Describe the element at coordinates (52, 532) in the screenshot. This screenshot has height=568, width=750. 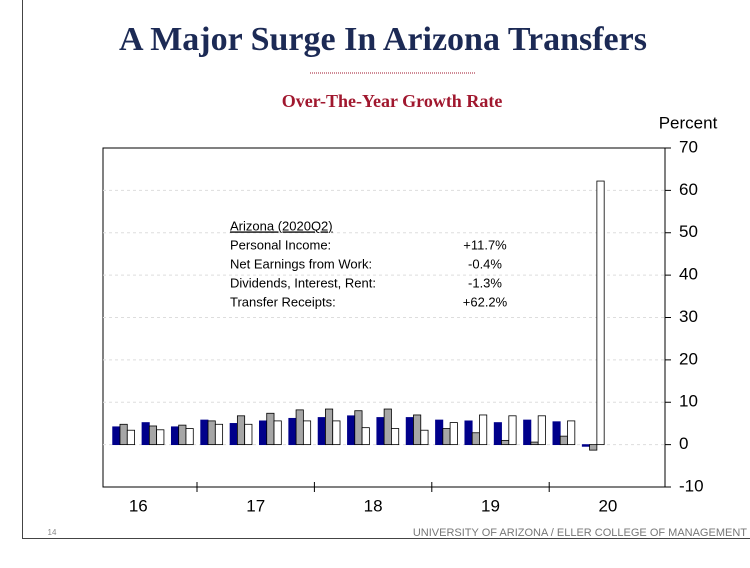
I see `page-number: 14` at that location.